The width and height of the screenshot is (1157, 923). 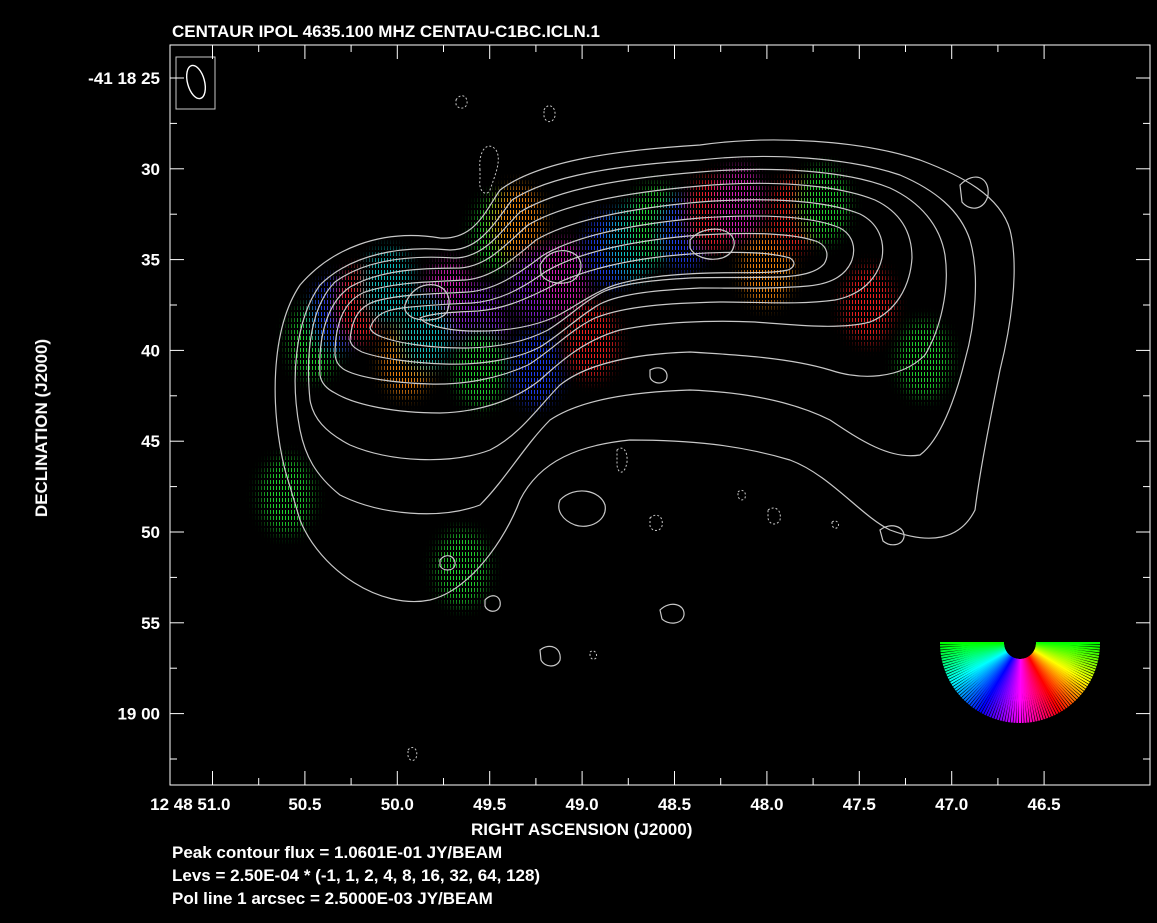 I want to click on footer-pol-line: Pol line 1 arcsec = 2.5000E-03 JY/BEAM, so click(x=332, y=898).